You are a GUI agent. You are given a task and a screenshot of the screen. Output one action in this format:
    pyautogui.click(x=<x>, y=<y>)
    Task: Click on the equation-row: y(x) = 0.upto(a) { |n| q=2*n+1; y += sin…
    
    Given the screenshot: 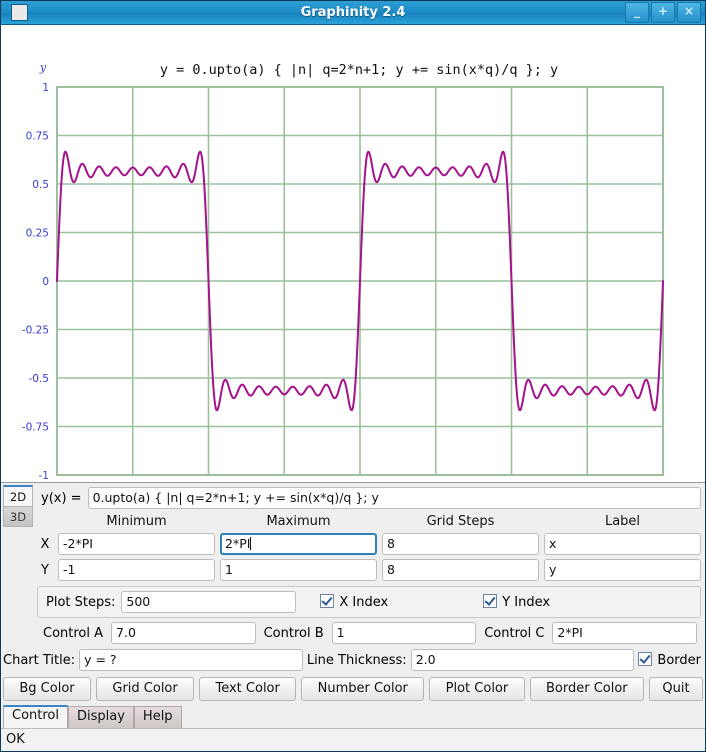 What is the action you would take?
    pyautogui.click(x=369, y=498)
    